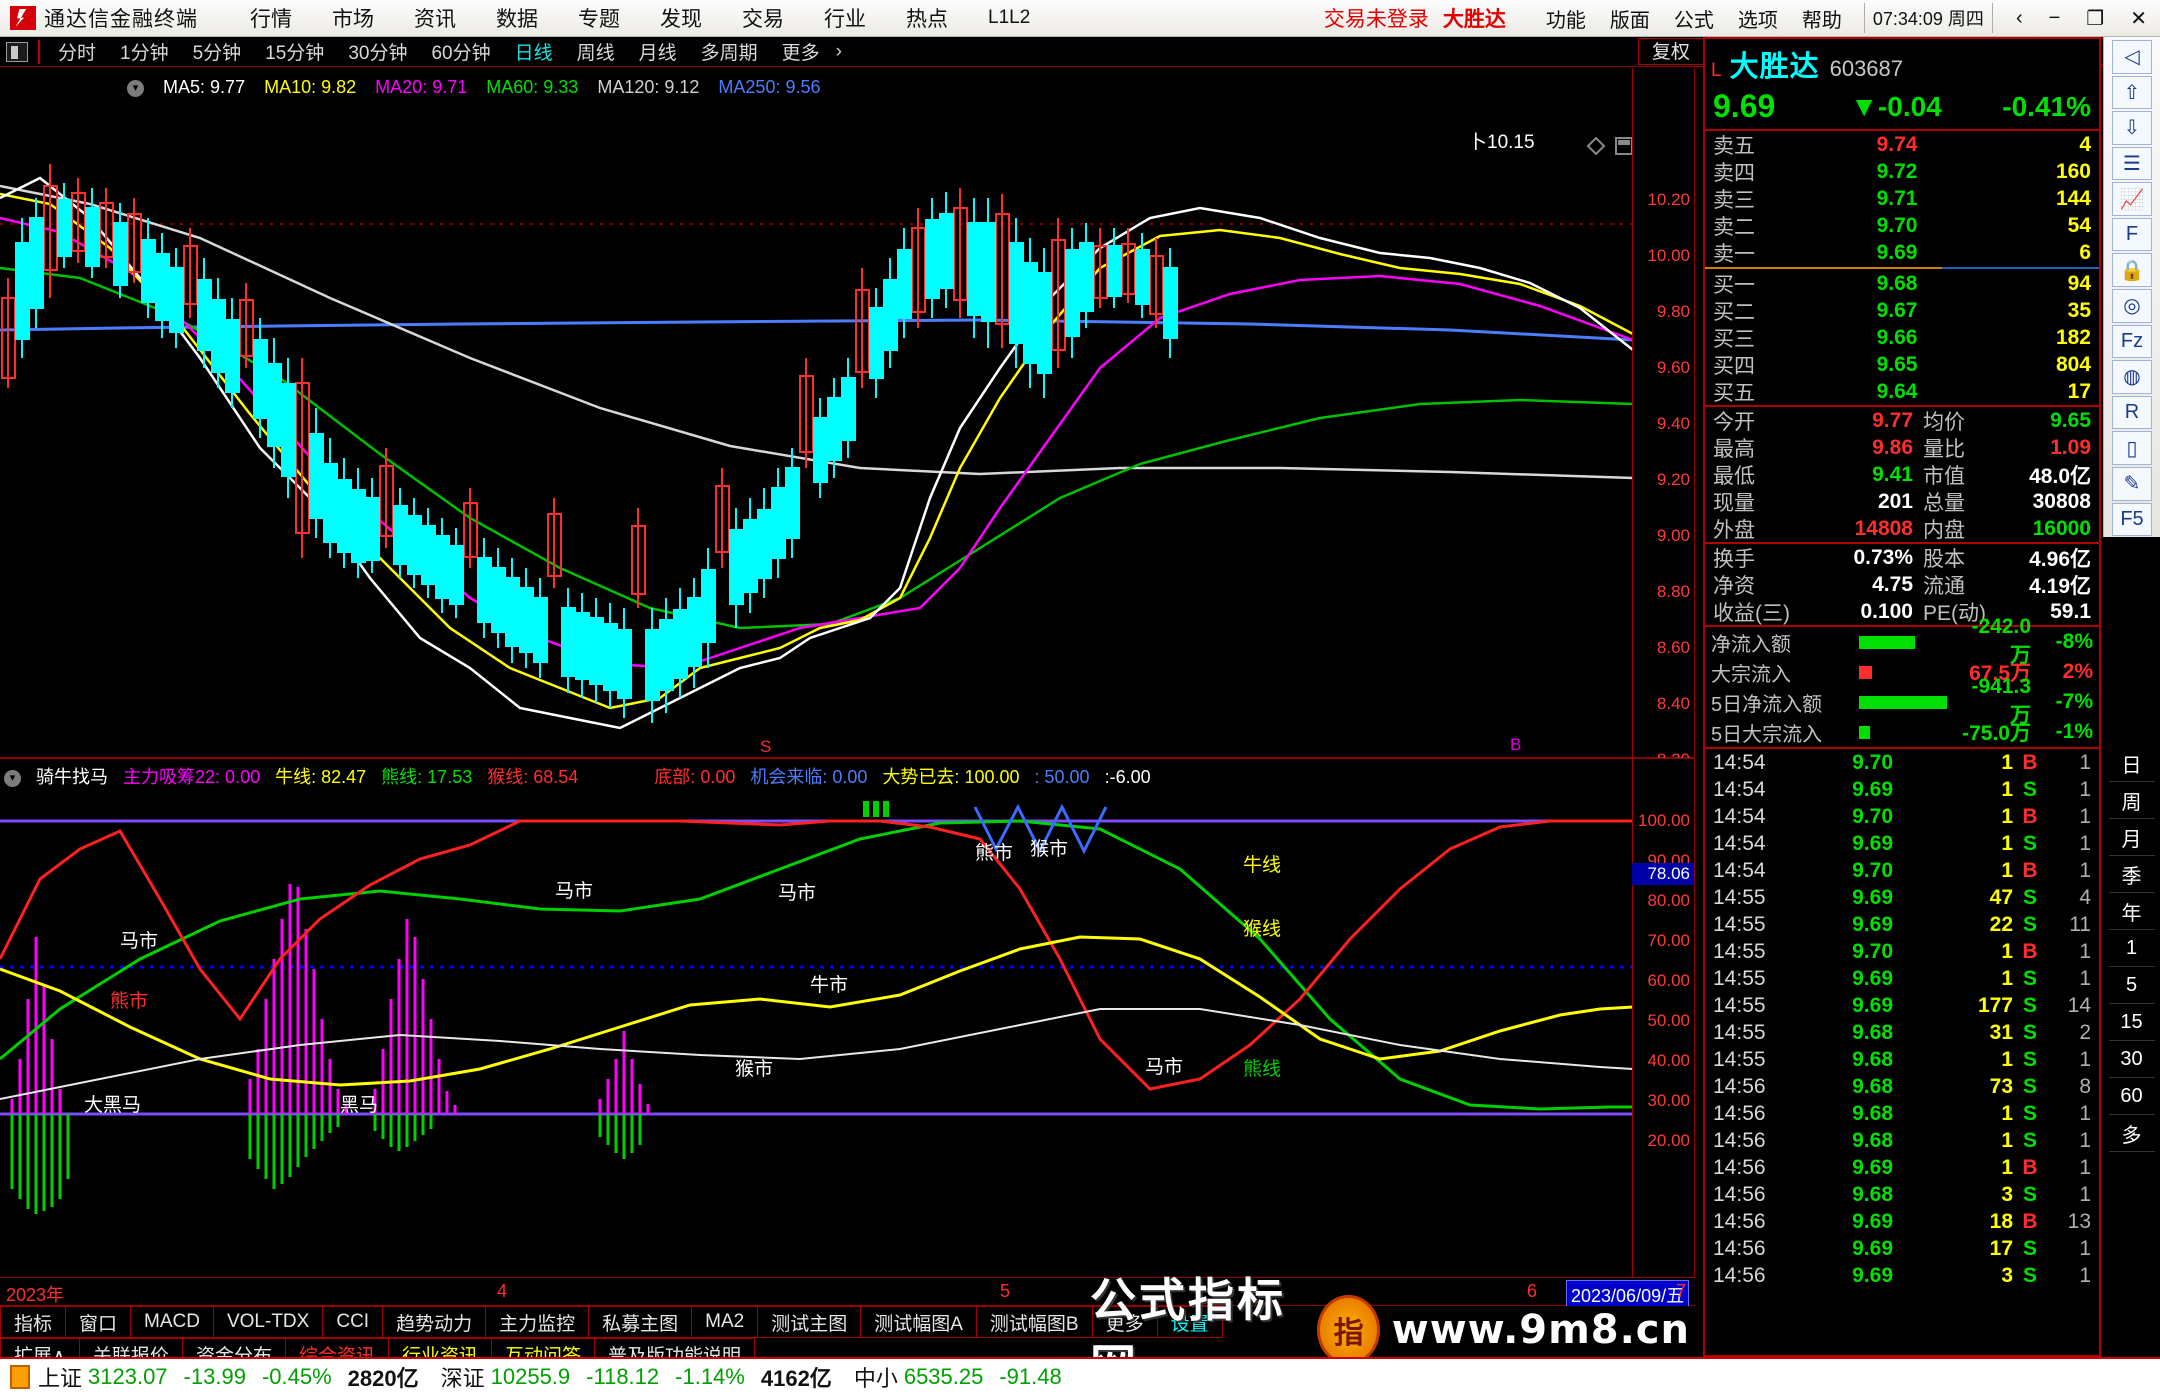 The image size is (2160, 1395). Describe the element at coordinates (271, 19) in the screenshot. I see `menu-item-hangqing: 行情` at that location.